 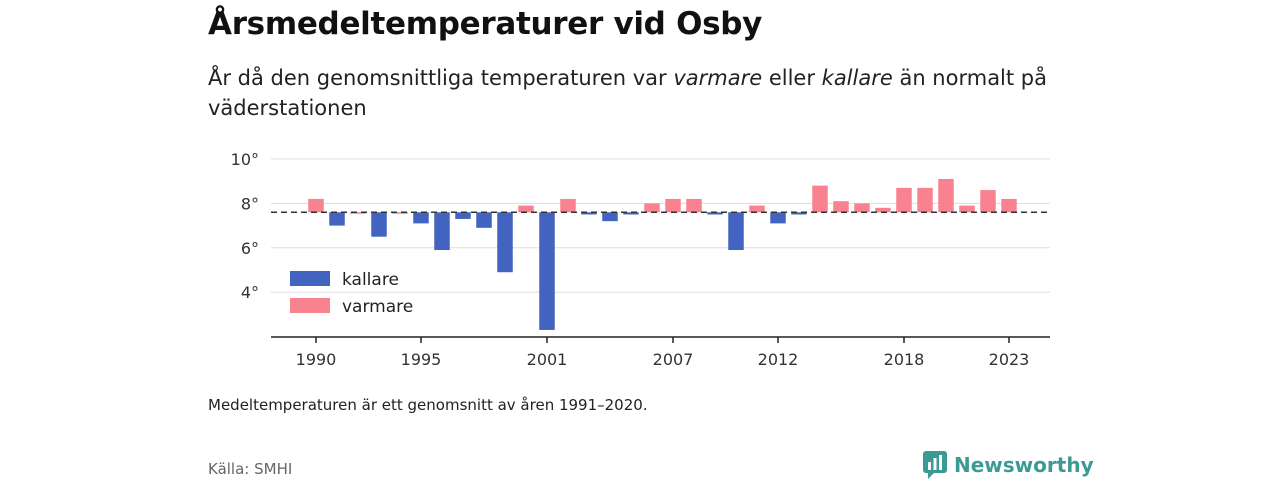 I want to click on bar-2008, so click(x=694, y=205).